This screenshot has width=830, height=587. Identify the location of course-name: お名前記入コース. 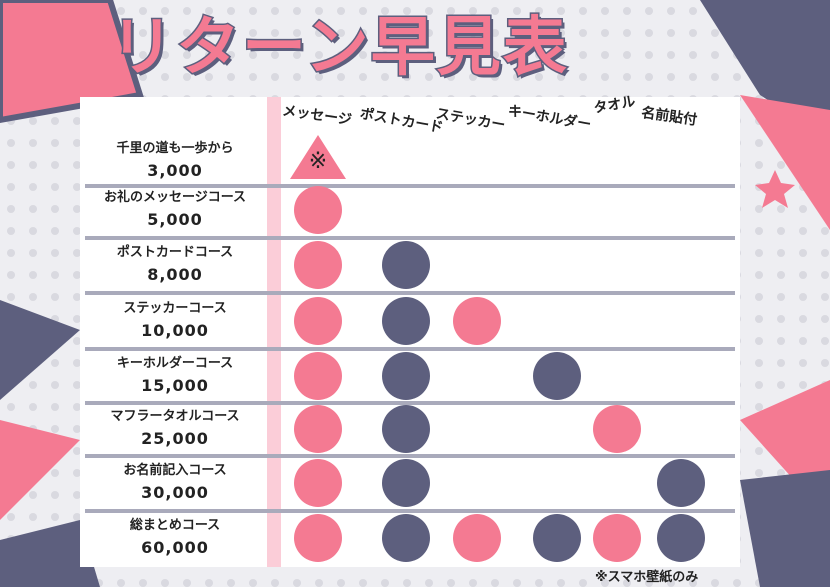
(175, 470).